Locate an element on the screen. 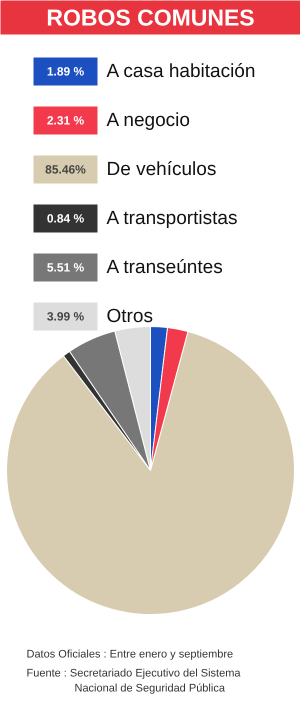  legend-label: A transeúntes is located at coordinates (164, 267).